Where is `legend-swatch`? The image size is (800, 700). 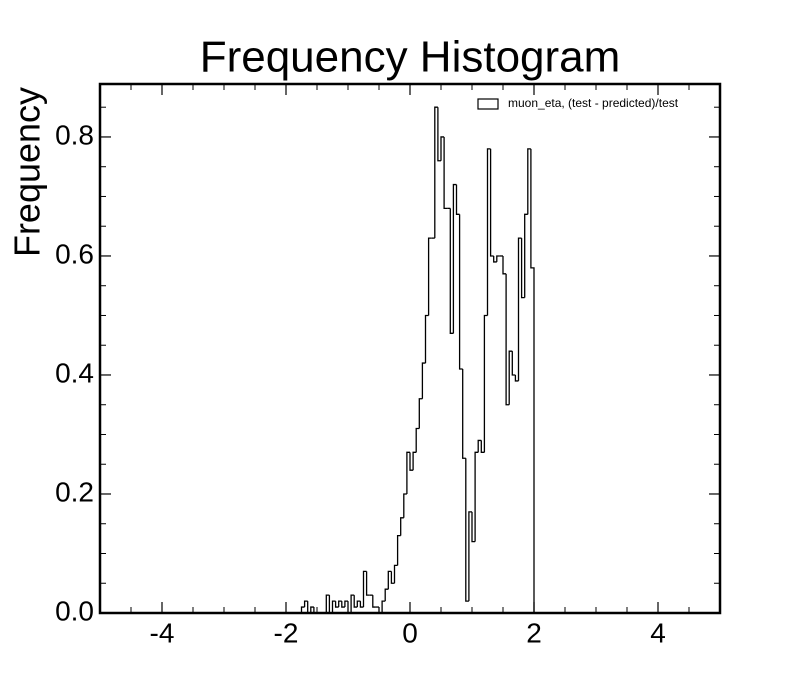 legend-swatch is located at coordinates (488, 104).